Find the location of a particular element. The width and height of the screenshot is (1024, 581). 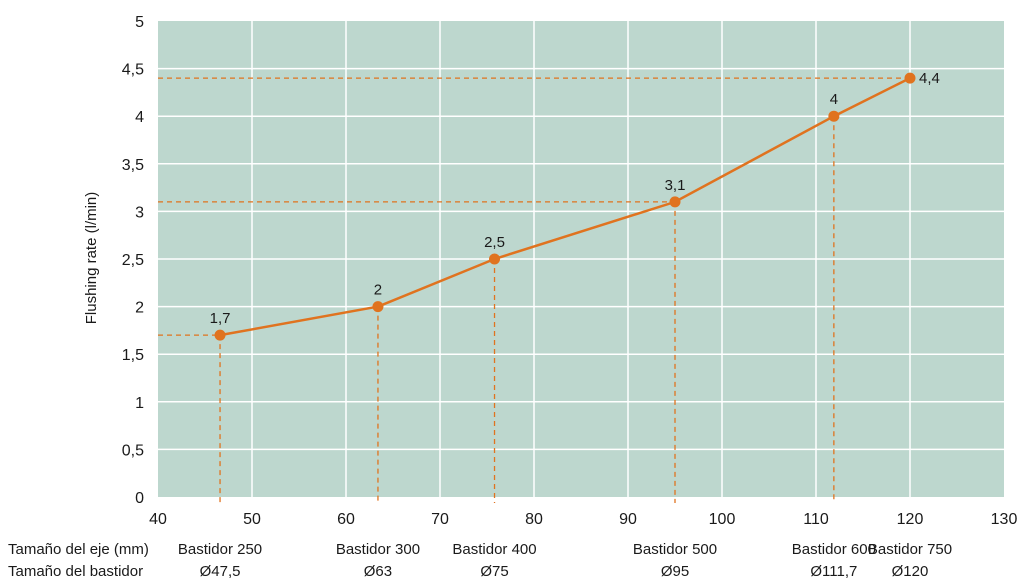

y-tick-label: 3,5 is located at coordinates (133, 165).